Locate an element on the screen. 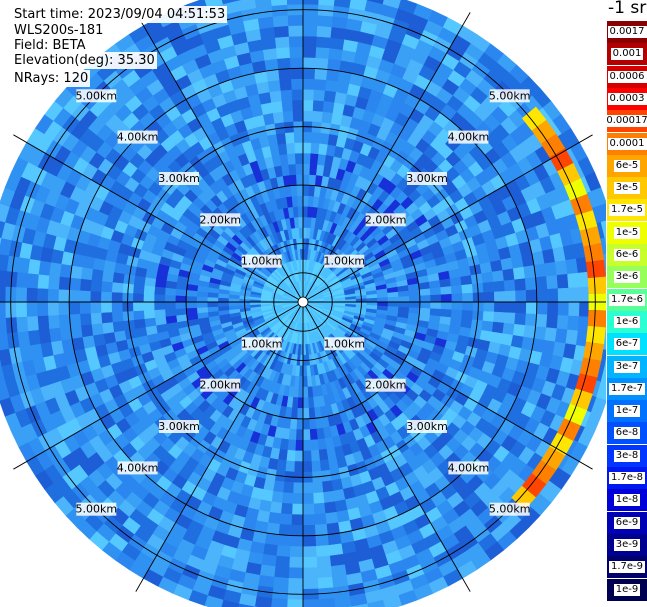 Image resolution: width=647 pixels, height=607 pixels. colorbar-cell: 1.7e-7 is located at coordinates (627, 388).